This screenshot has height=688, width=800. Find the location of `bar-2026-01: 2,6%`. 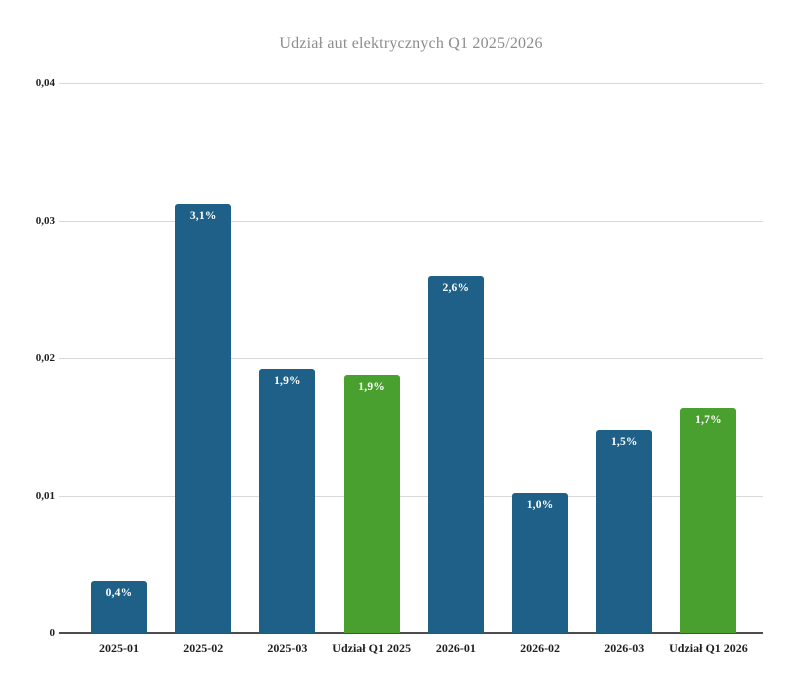

bar-2026-01: 2,6% is located at coordinates (455, 454).